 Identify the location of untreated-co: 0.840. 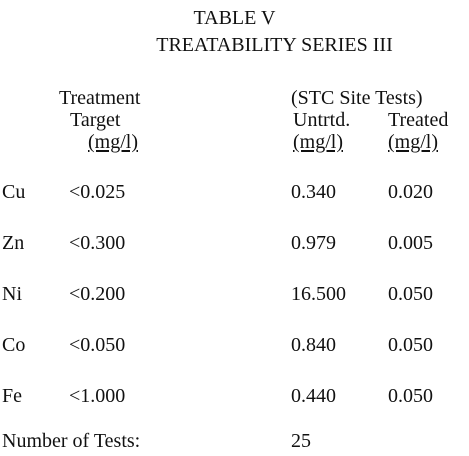
(313, 345).